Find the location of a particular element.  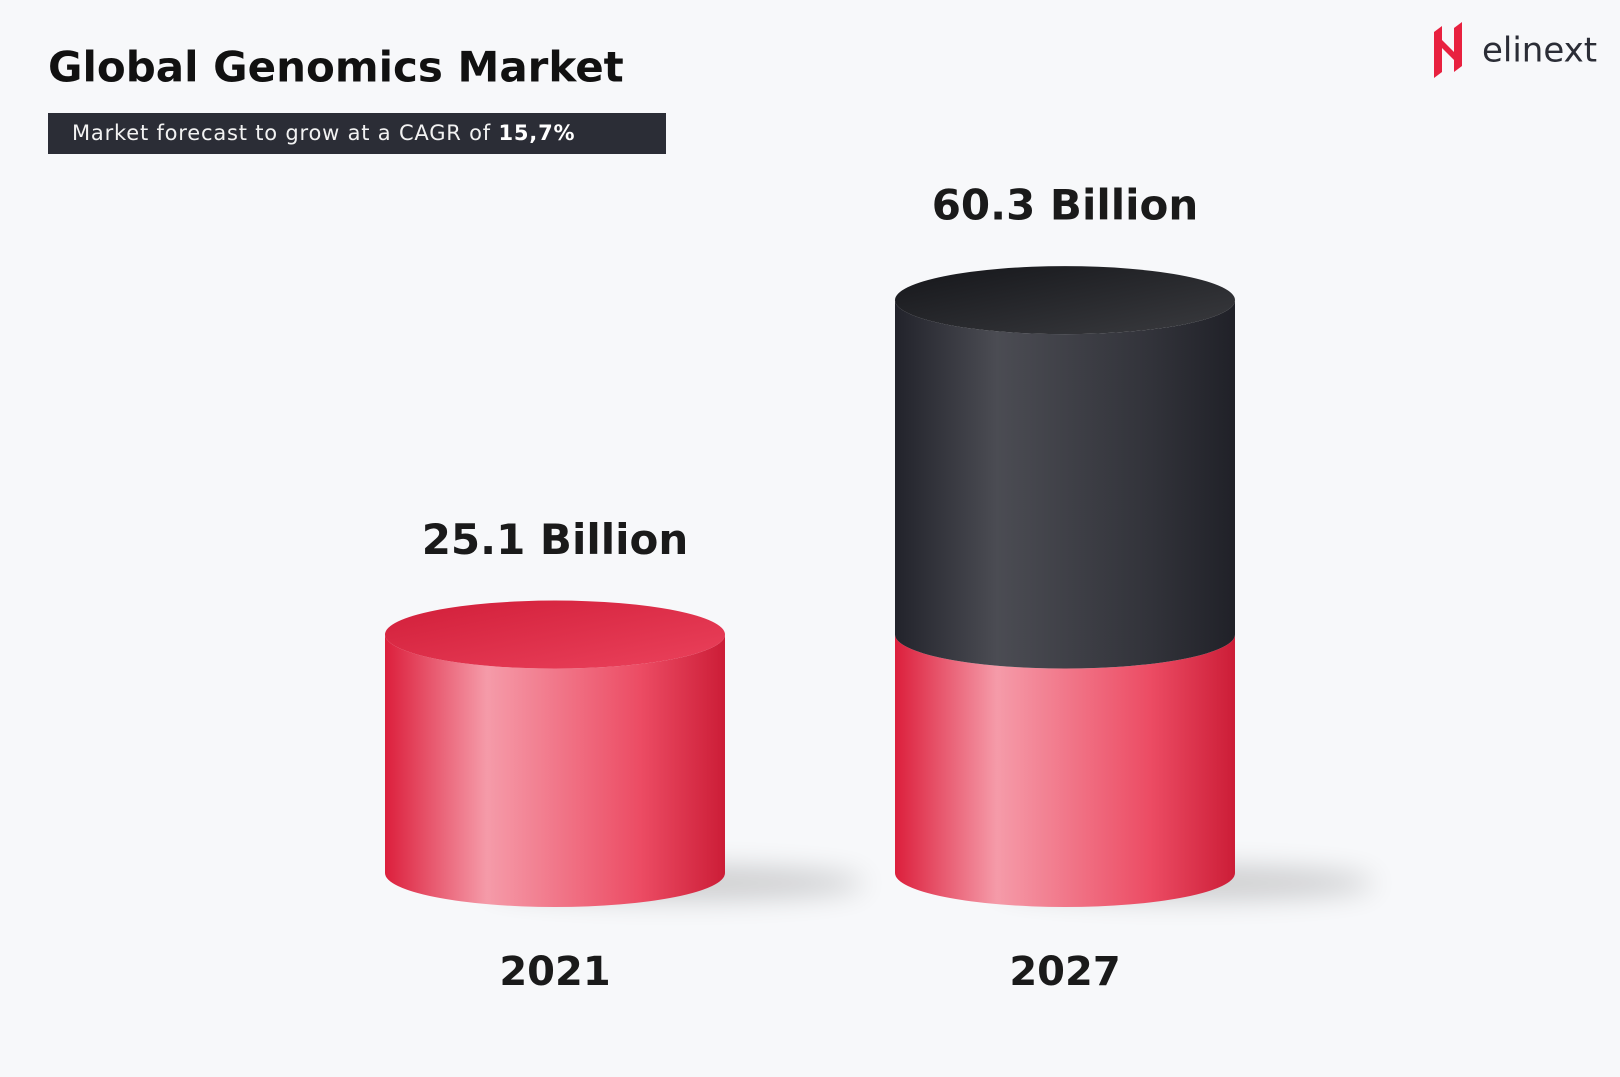

cagr-label: 15,7% is located at coordinates (536, 133).